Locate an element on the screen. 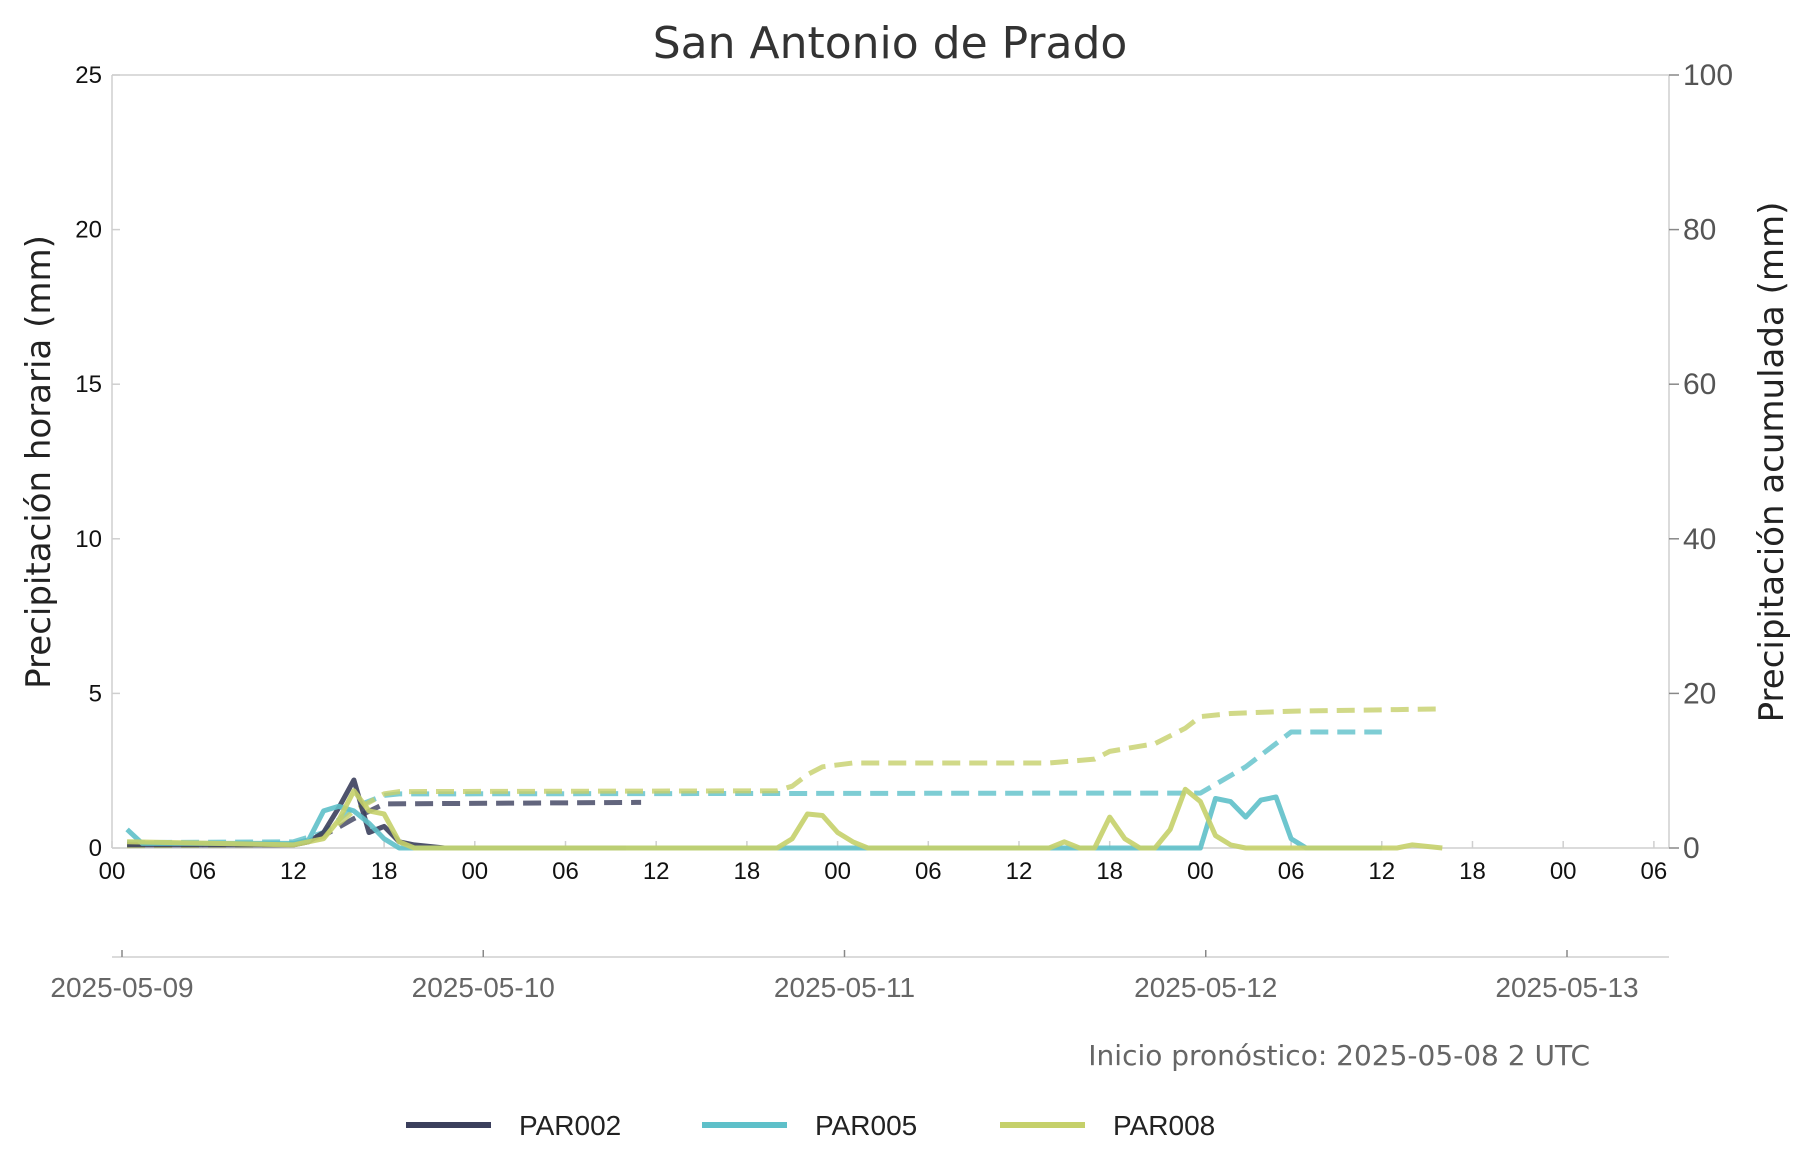  date-tick-label: 2025-05-09 is located at coordinates (121, 987).